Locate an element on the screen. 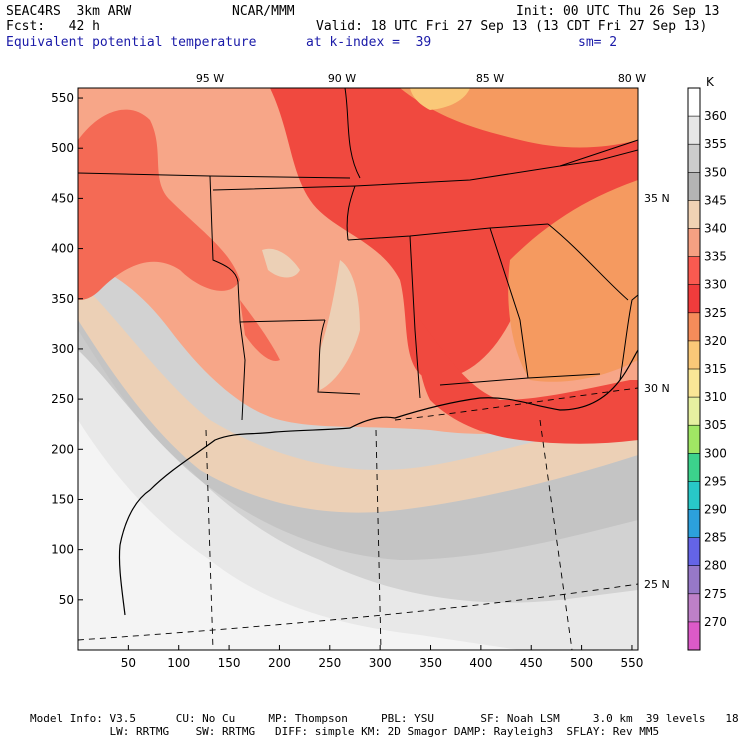 The height and width of the screenshot is (740, 740). y-tick-label: 200 is located at coordinates (62, 449).